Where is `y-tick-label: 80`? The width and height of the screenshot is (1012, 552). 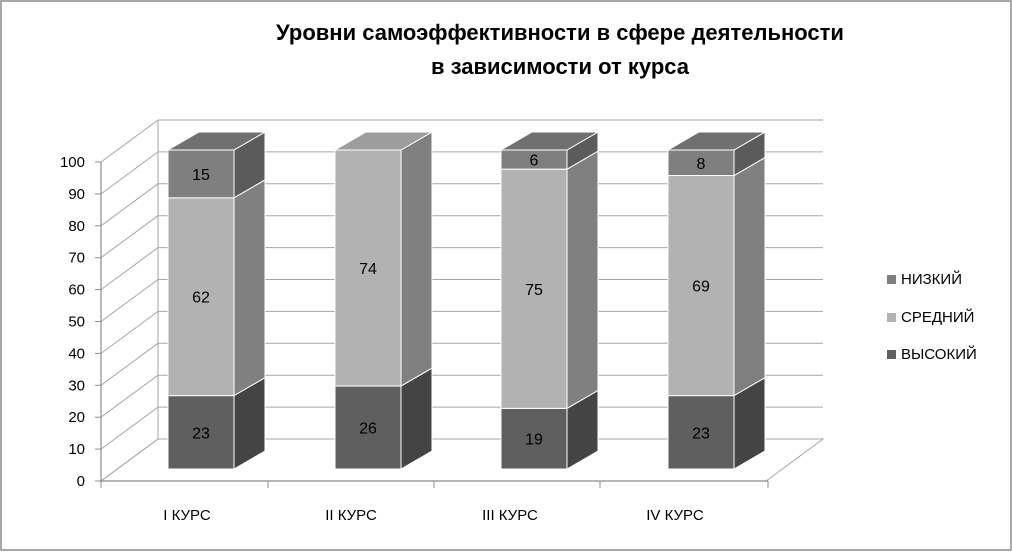
y-tick-label: 80 is located at coordinates (76, 226).